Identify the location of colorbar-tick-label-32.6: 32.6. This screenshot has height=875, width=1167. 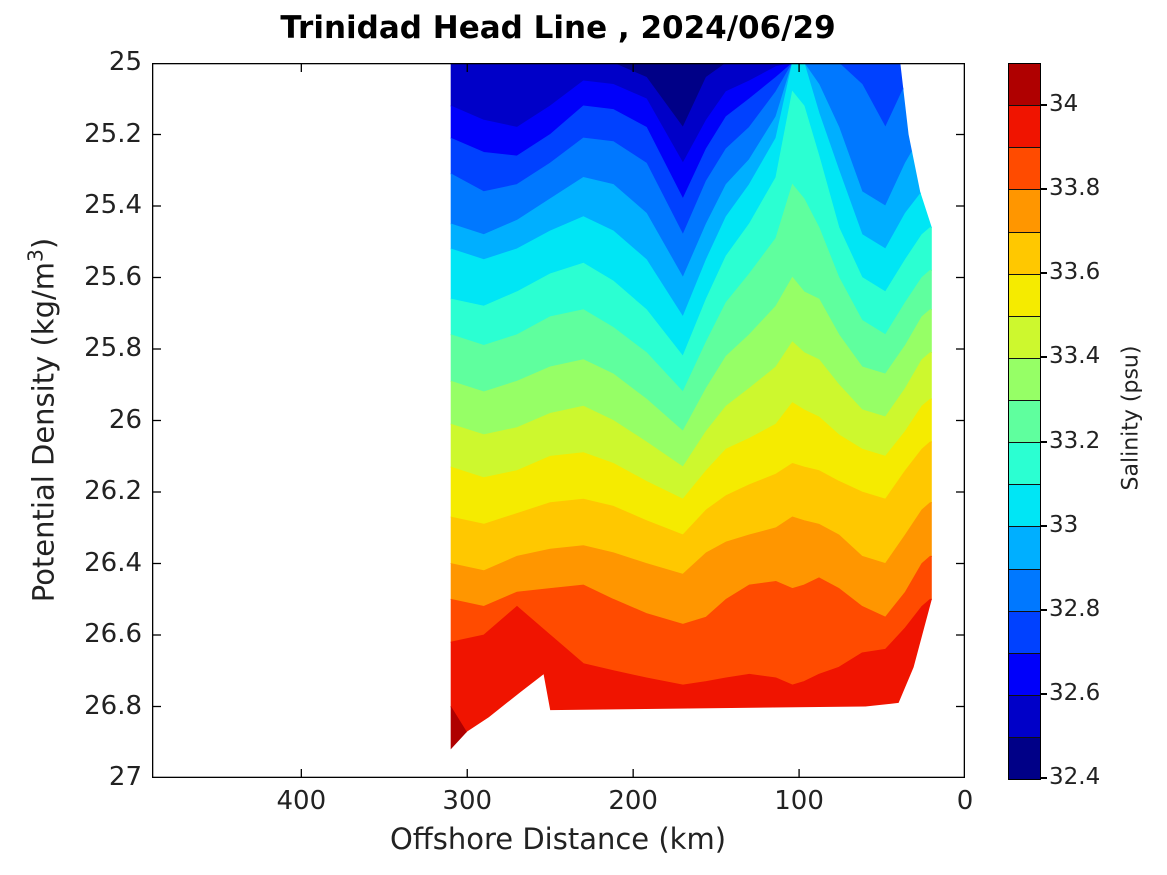
(1075, 692).